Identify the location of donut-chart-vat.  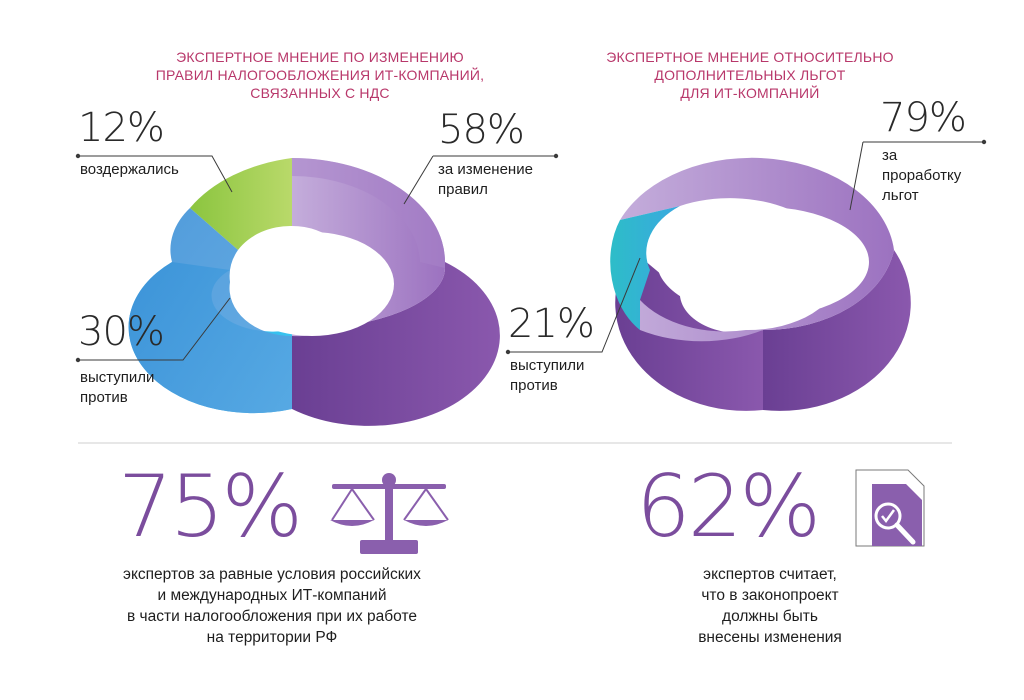
(314, 292).